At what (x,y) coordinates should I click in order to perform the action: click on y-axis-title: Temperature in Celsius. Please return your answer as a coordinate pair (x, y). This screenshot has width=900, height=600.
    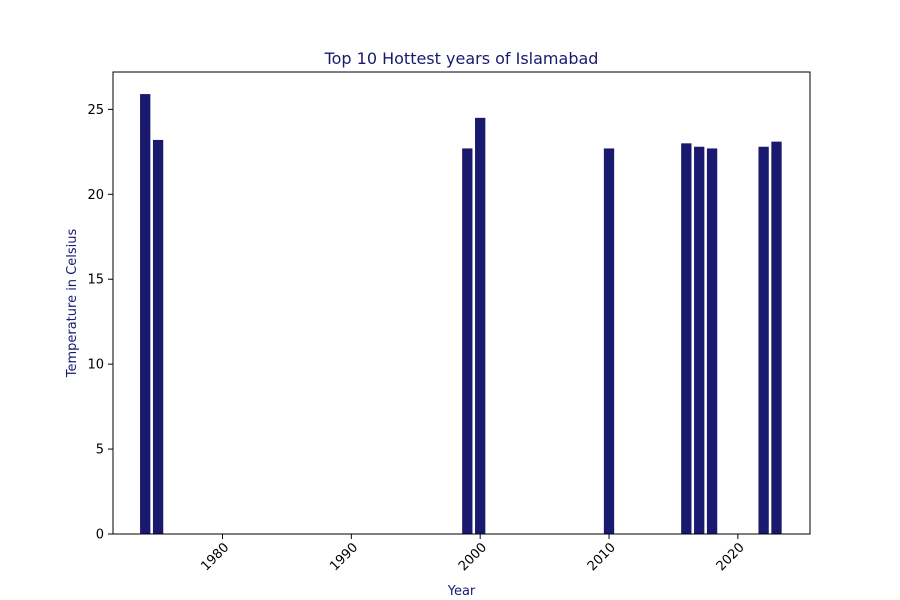
    Looking at the image, I should click on (72, 304).